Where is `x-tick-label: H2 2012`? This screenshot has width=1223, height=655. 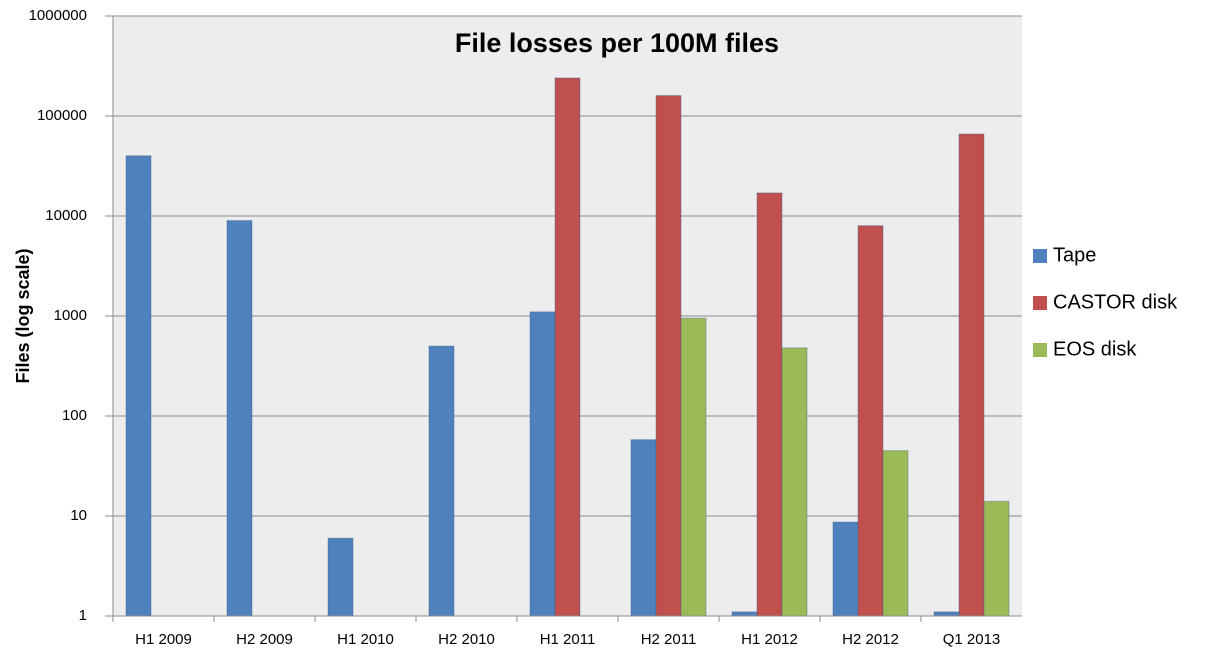 x-tick-label: H2 2012 is located at coordinates (870, 639).